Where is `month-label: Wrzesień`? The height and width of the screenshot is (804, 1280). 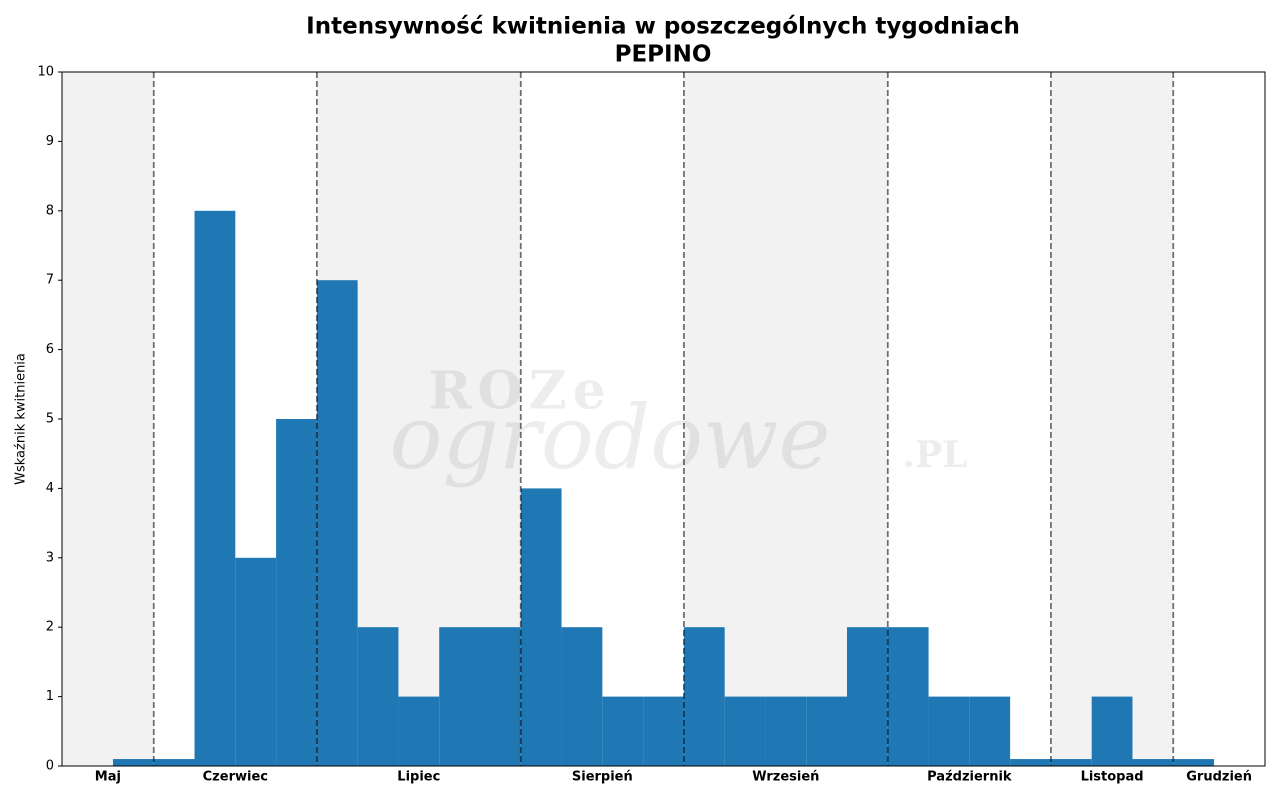 month-label: Wrzesień is located at coordinates (785, 777).